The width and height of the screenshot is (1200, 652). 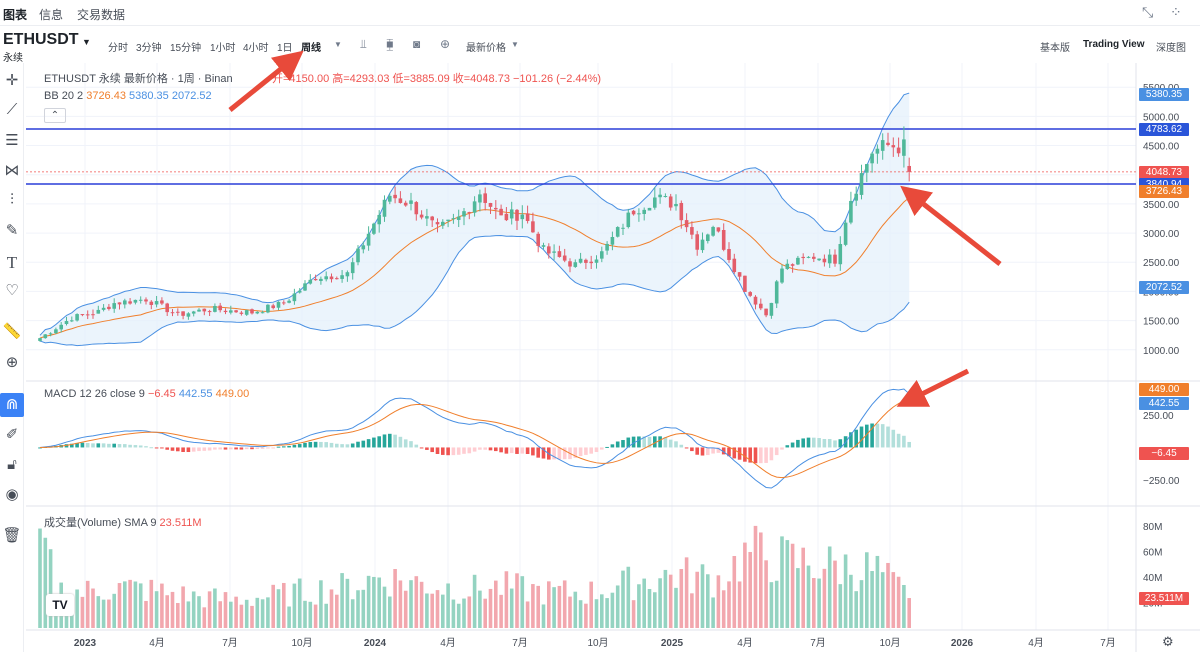 What do you see at coordinates (1148, 12) in the screenshot?
I see `collapse-icon: ⤡` at bounding box center [1148, 12].